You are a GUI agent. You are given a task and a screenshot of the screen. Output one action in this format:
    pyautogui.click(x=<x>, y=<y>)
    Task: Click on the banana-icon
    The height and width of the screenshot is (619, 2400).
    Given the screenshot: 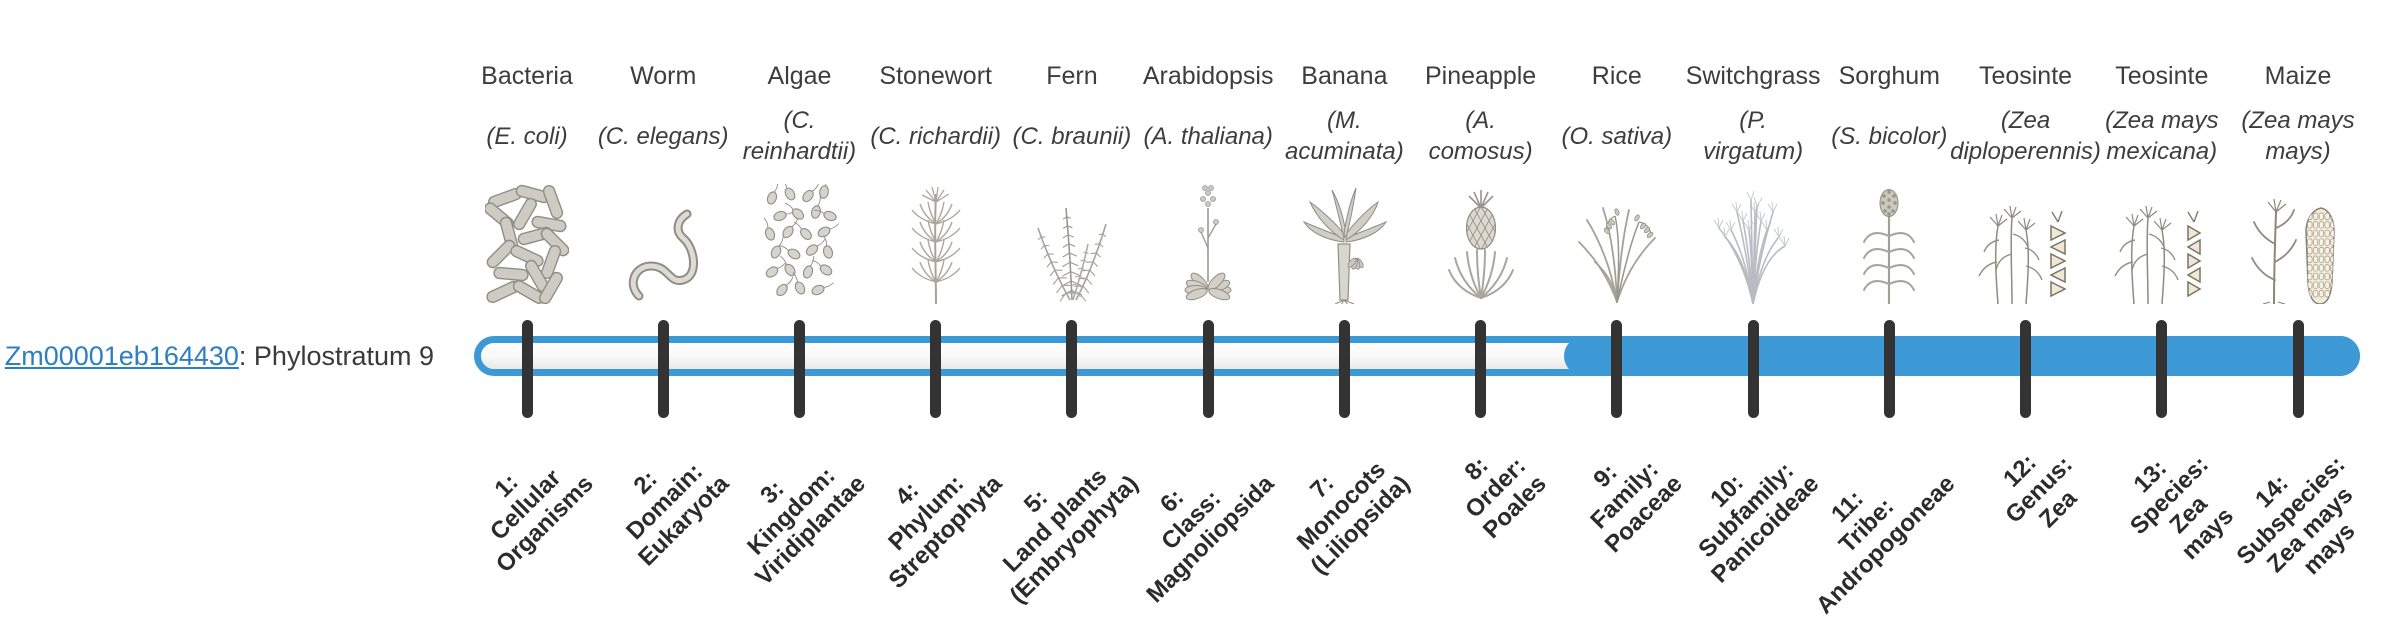 What is the action you would take?
    pyautogui.click(x=1344, y=238)
    